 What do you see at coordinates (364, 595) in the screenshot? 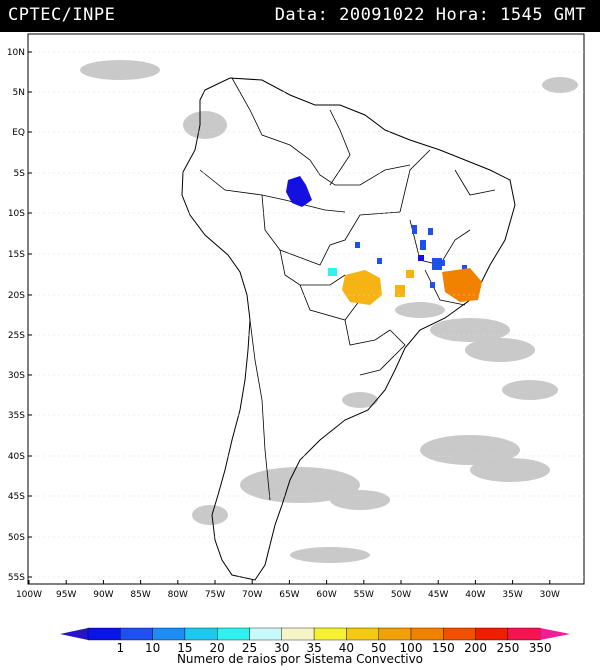
I see `lon-label: 55W` at bounding box center [364, 595].